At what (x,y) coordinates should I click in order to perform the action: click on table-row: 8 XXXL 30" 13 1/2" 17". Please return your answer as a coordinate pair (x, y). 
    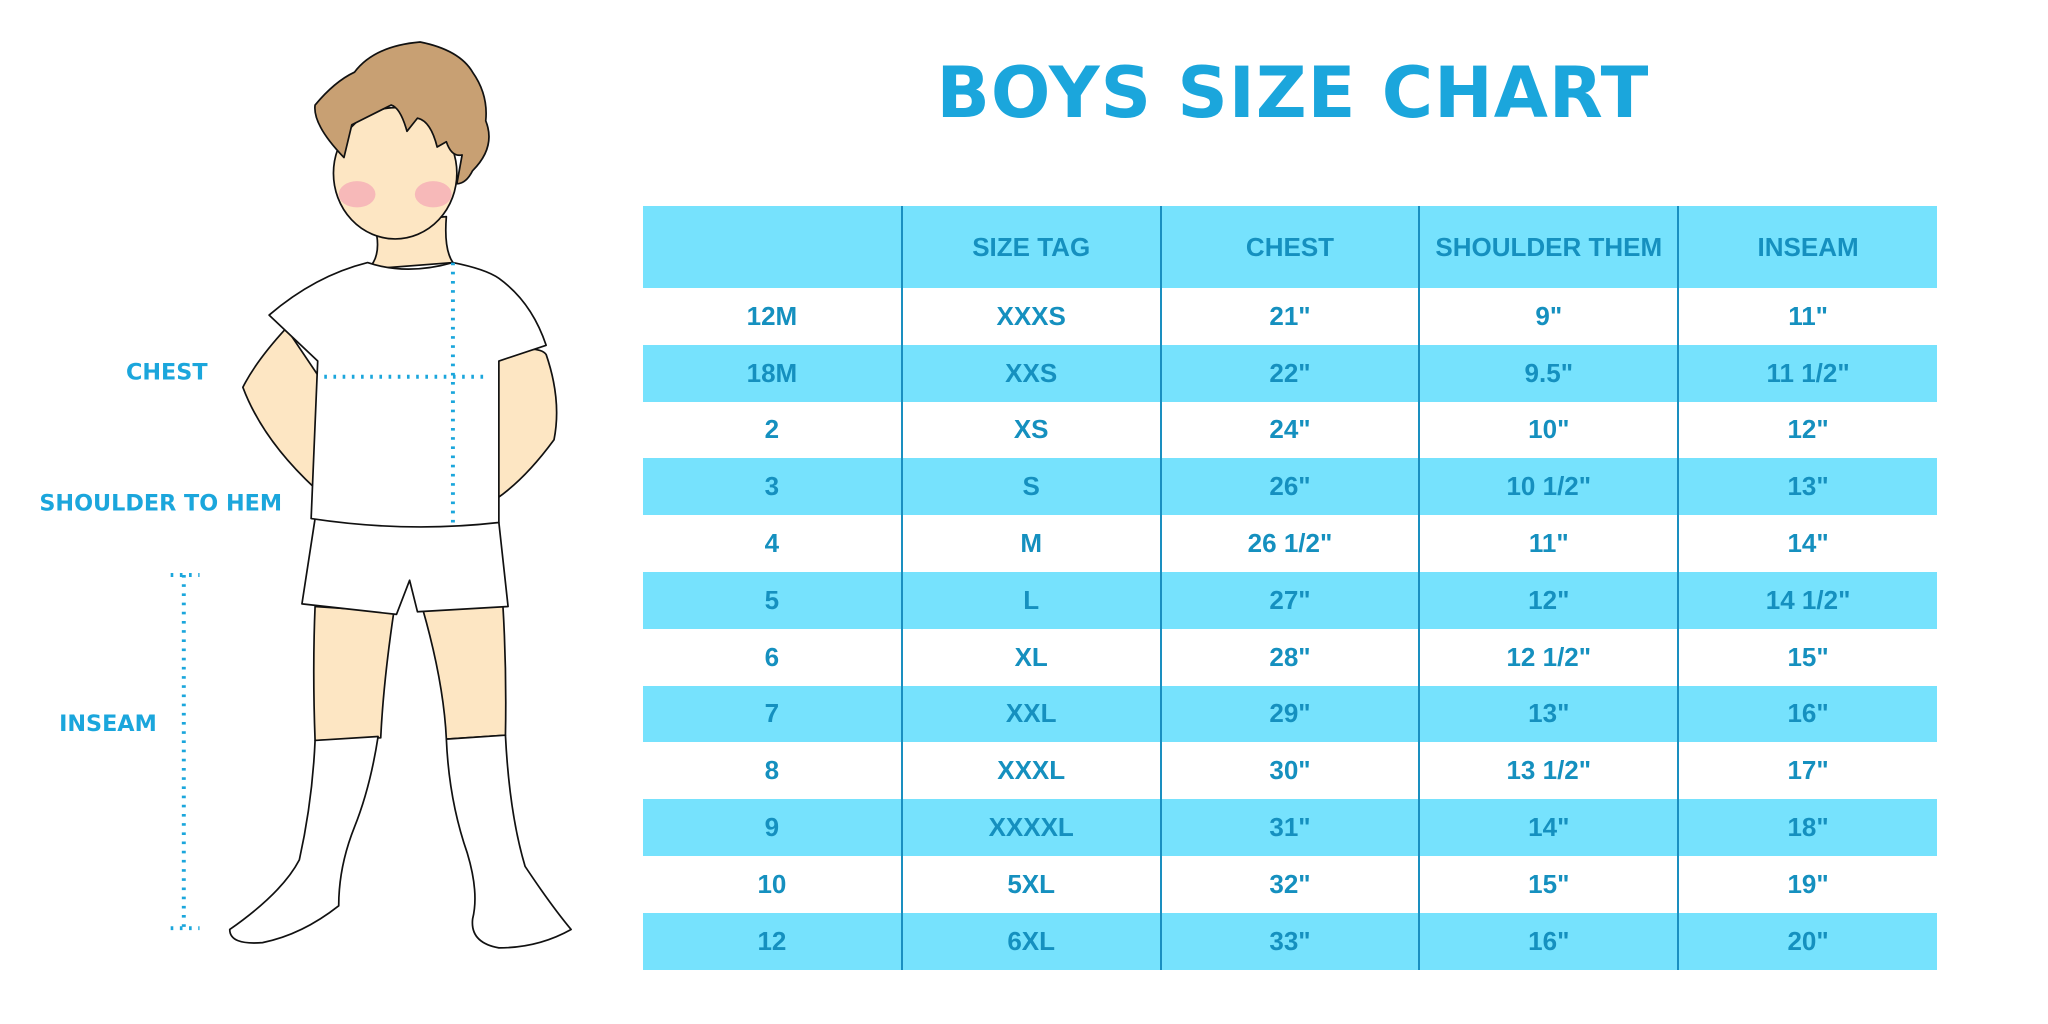
    Looking at the image, I should click on (1290, 771).